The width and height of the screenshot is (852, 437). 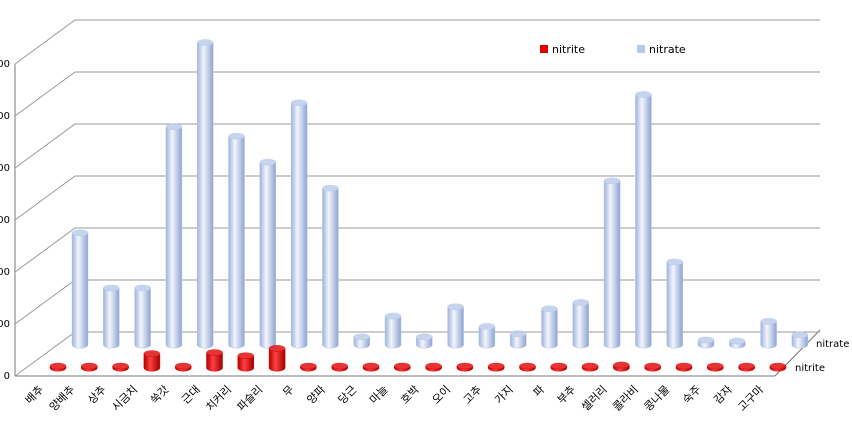 What do you see at coordinates (62, 398) in the screenshot?
I see `x-tick-label: 양배추` at bounding box center [62, 398].